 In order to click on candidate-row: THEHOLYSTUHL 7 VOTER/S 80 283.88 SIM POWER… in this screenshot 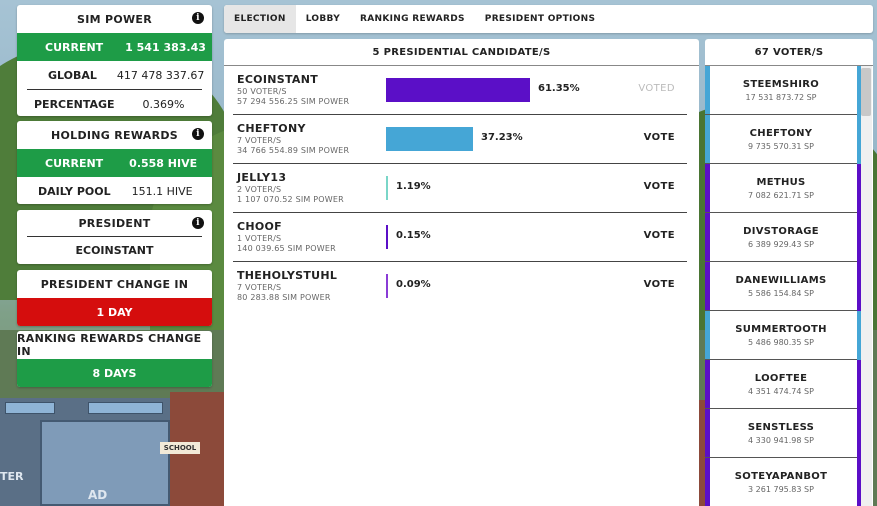, I will do `click(460, 286)`.